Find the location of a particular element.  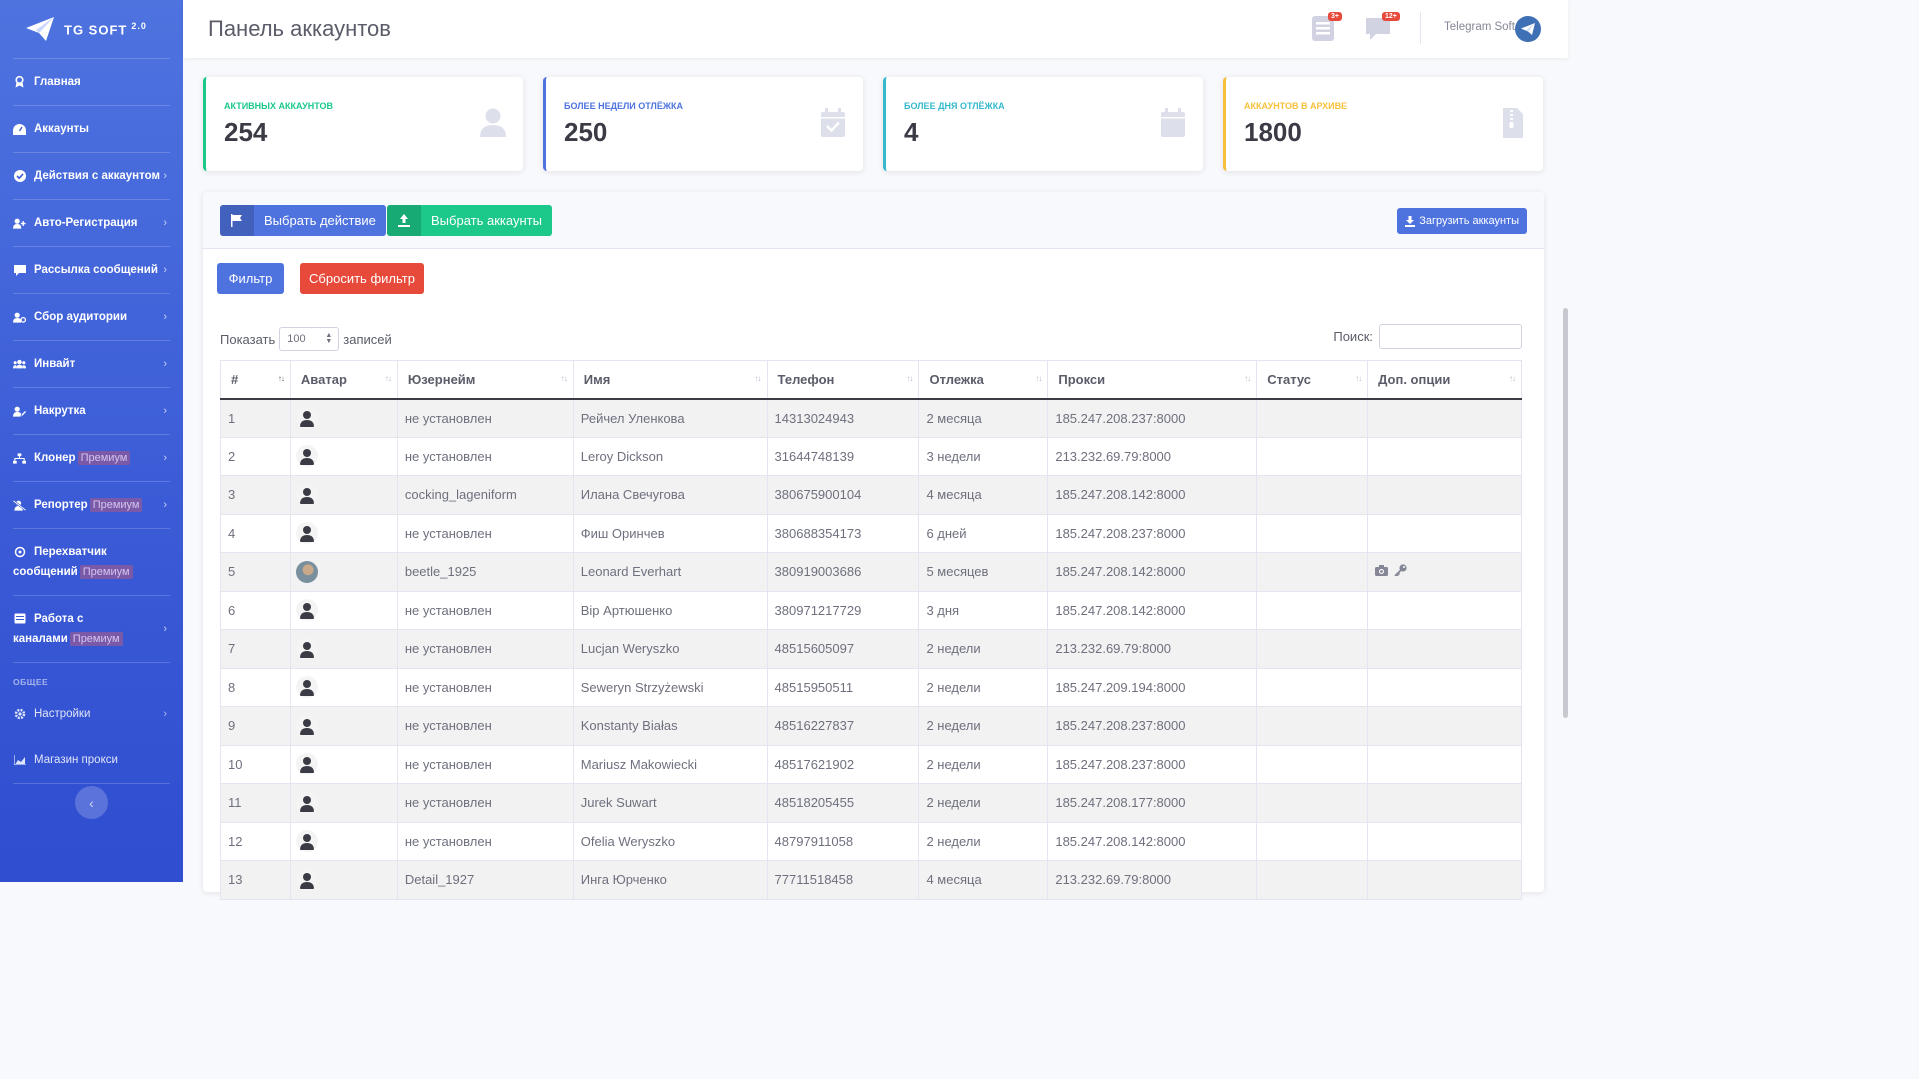

premium-badge: Премиум is located at coordinates (106, 572).